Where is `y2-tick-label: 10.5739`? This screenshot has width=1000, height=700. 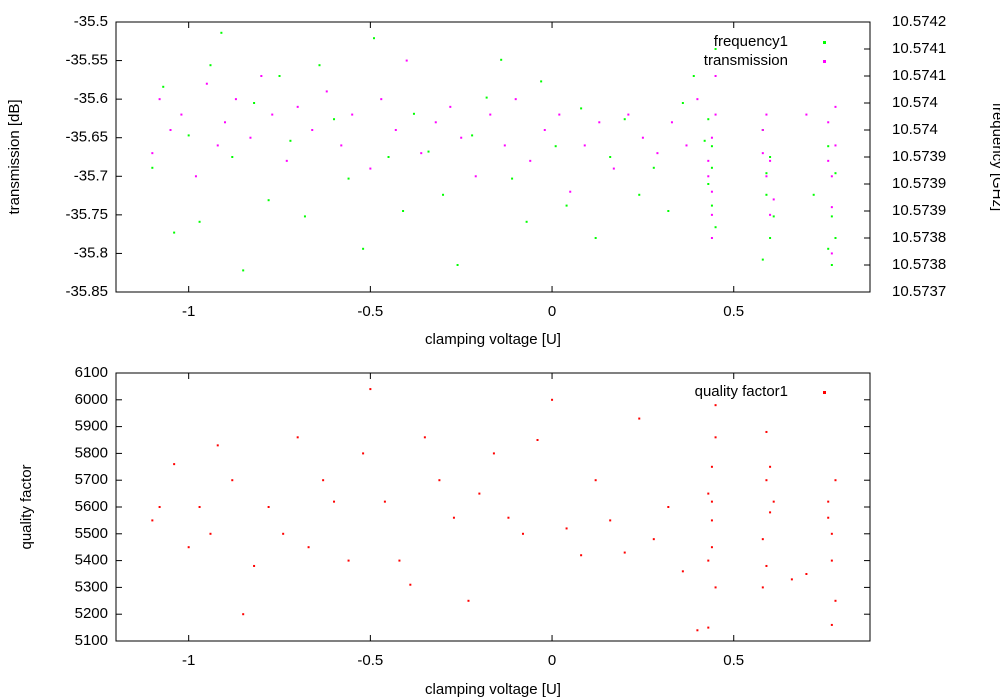
y2-tick-label: 10.5739 is located at coordinates (919, 183).